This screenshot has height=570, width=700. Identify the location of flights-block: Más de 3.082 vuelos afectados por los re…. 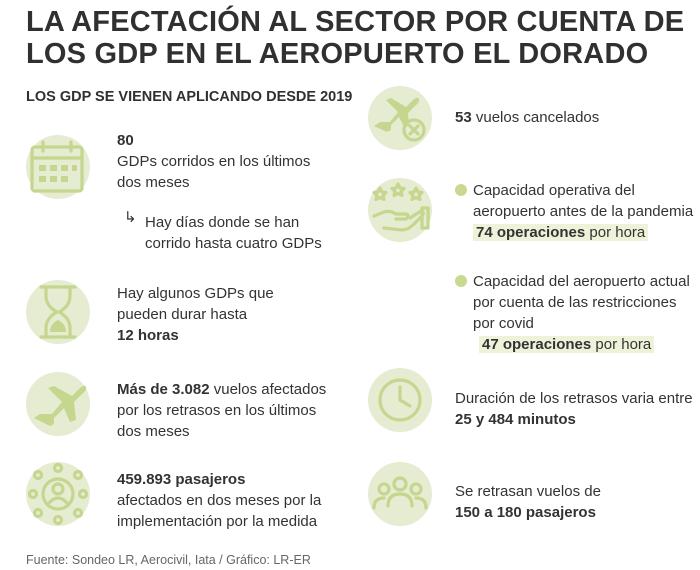
(221, 410).